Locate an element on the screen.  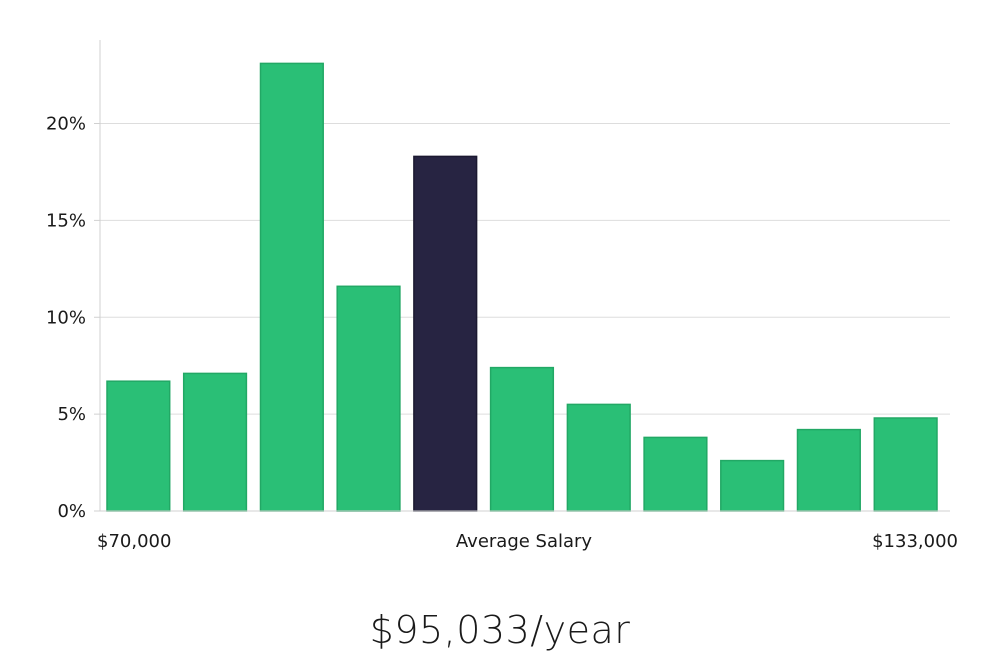
y-axis-ticks: 0% 5% 10% 15% 20% is located at coordinates (73, 318).